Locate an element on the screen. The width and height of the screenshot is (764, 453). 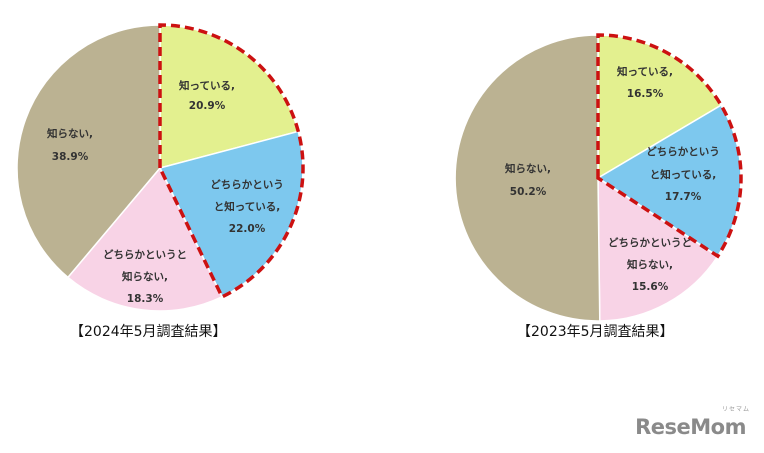
watermark-logo: ReseMom is located at coordinates (690, 427).